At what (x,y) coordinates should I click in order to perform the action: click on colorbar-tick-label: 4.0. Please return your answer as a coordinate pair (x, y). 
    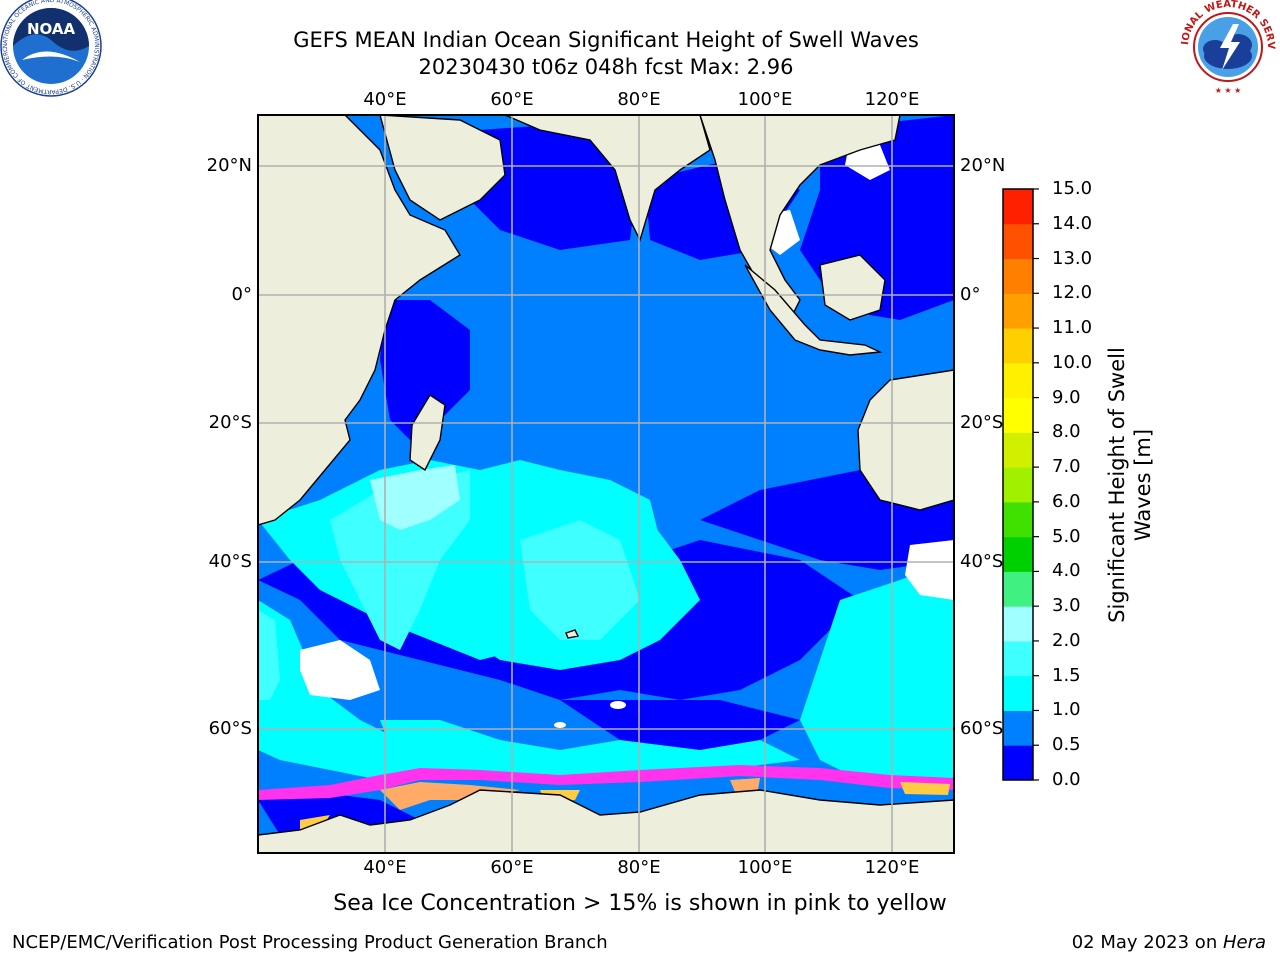
    Looking at the image, I should click on (1066, 571).